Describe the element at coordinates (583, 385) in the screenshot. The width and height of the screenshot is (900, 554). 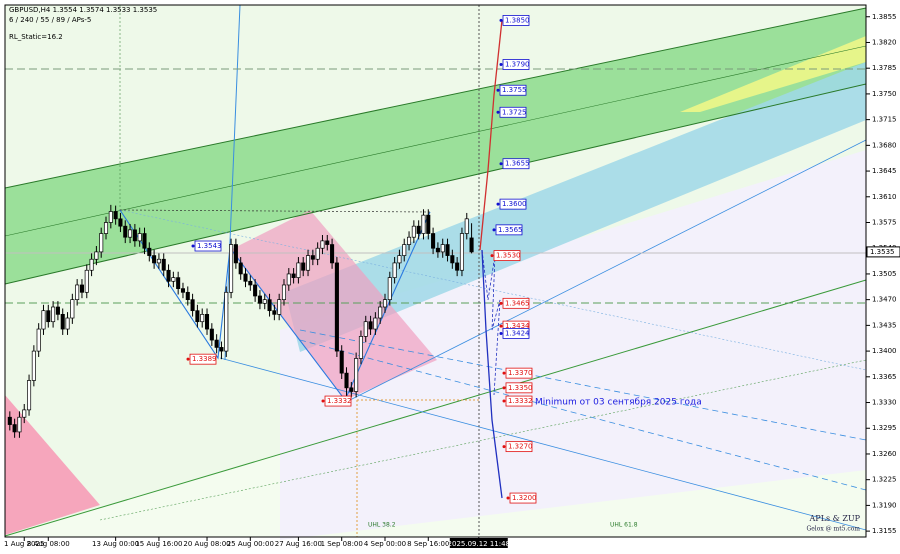
I see `fan-line` at that location.